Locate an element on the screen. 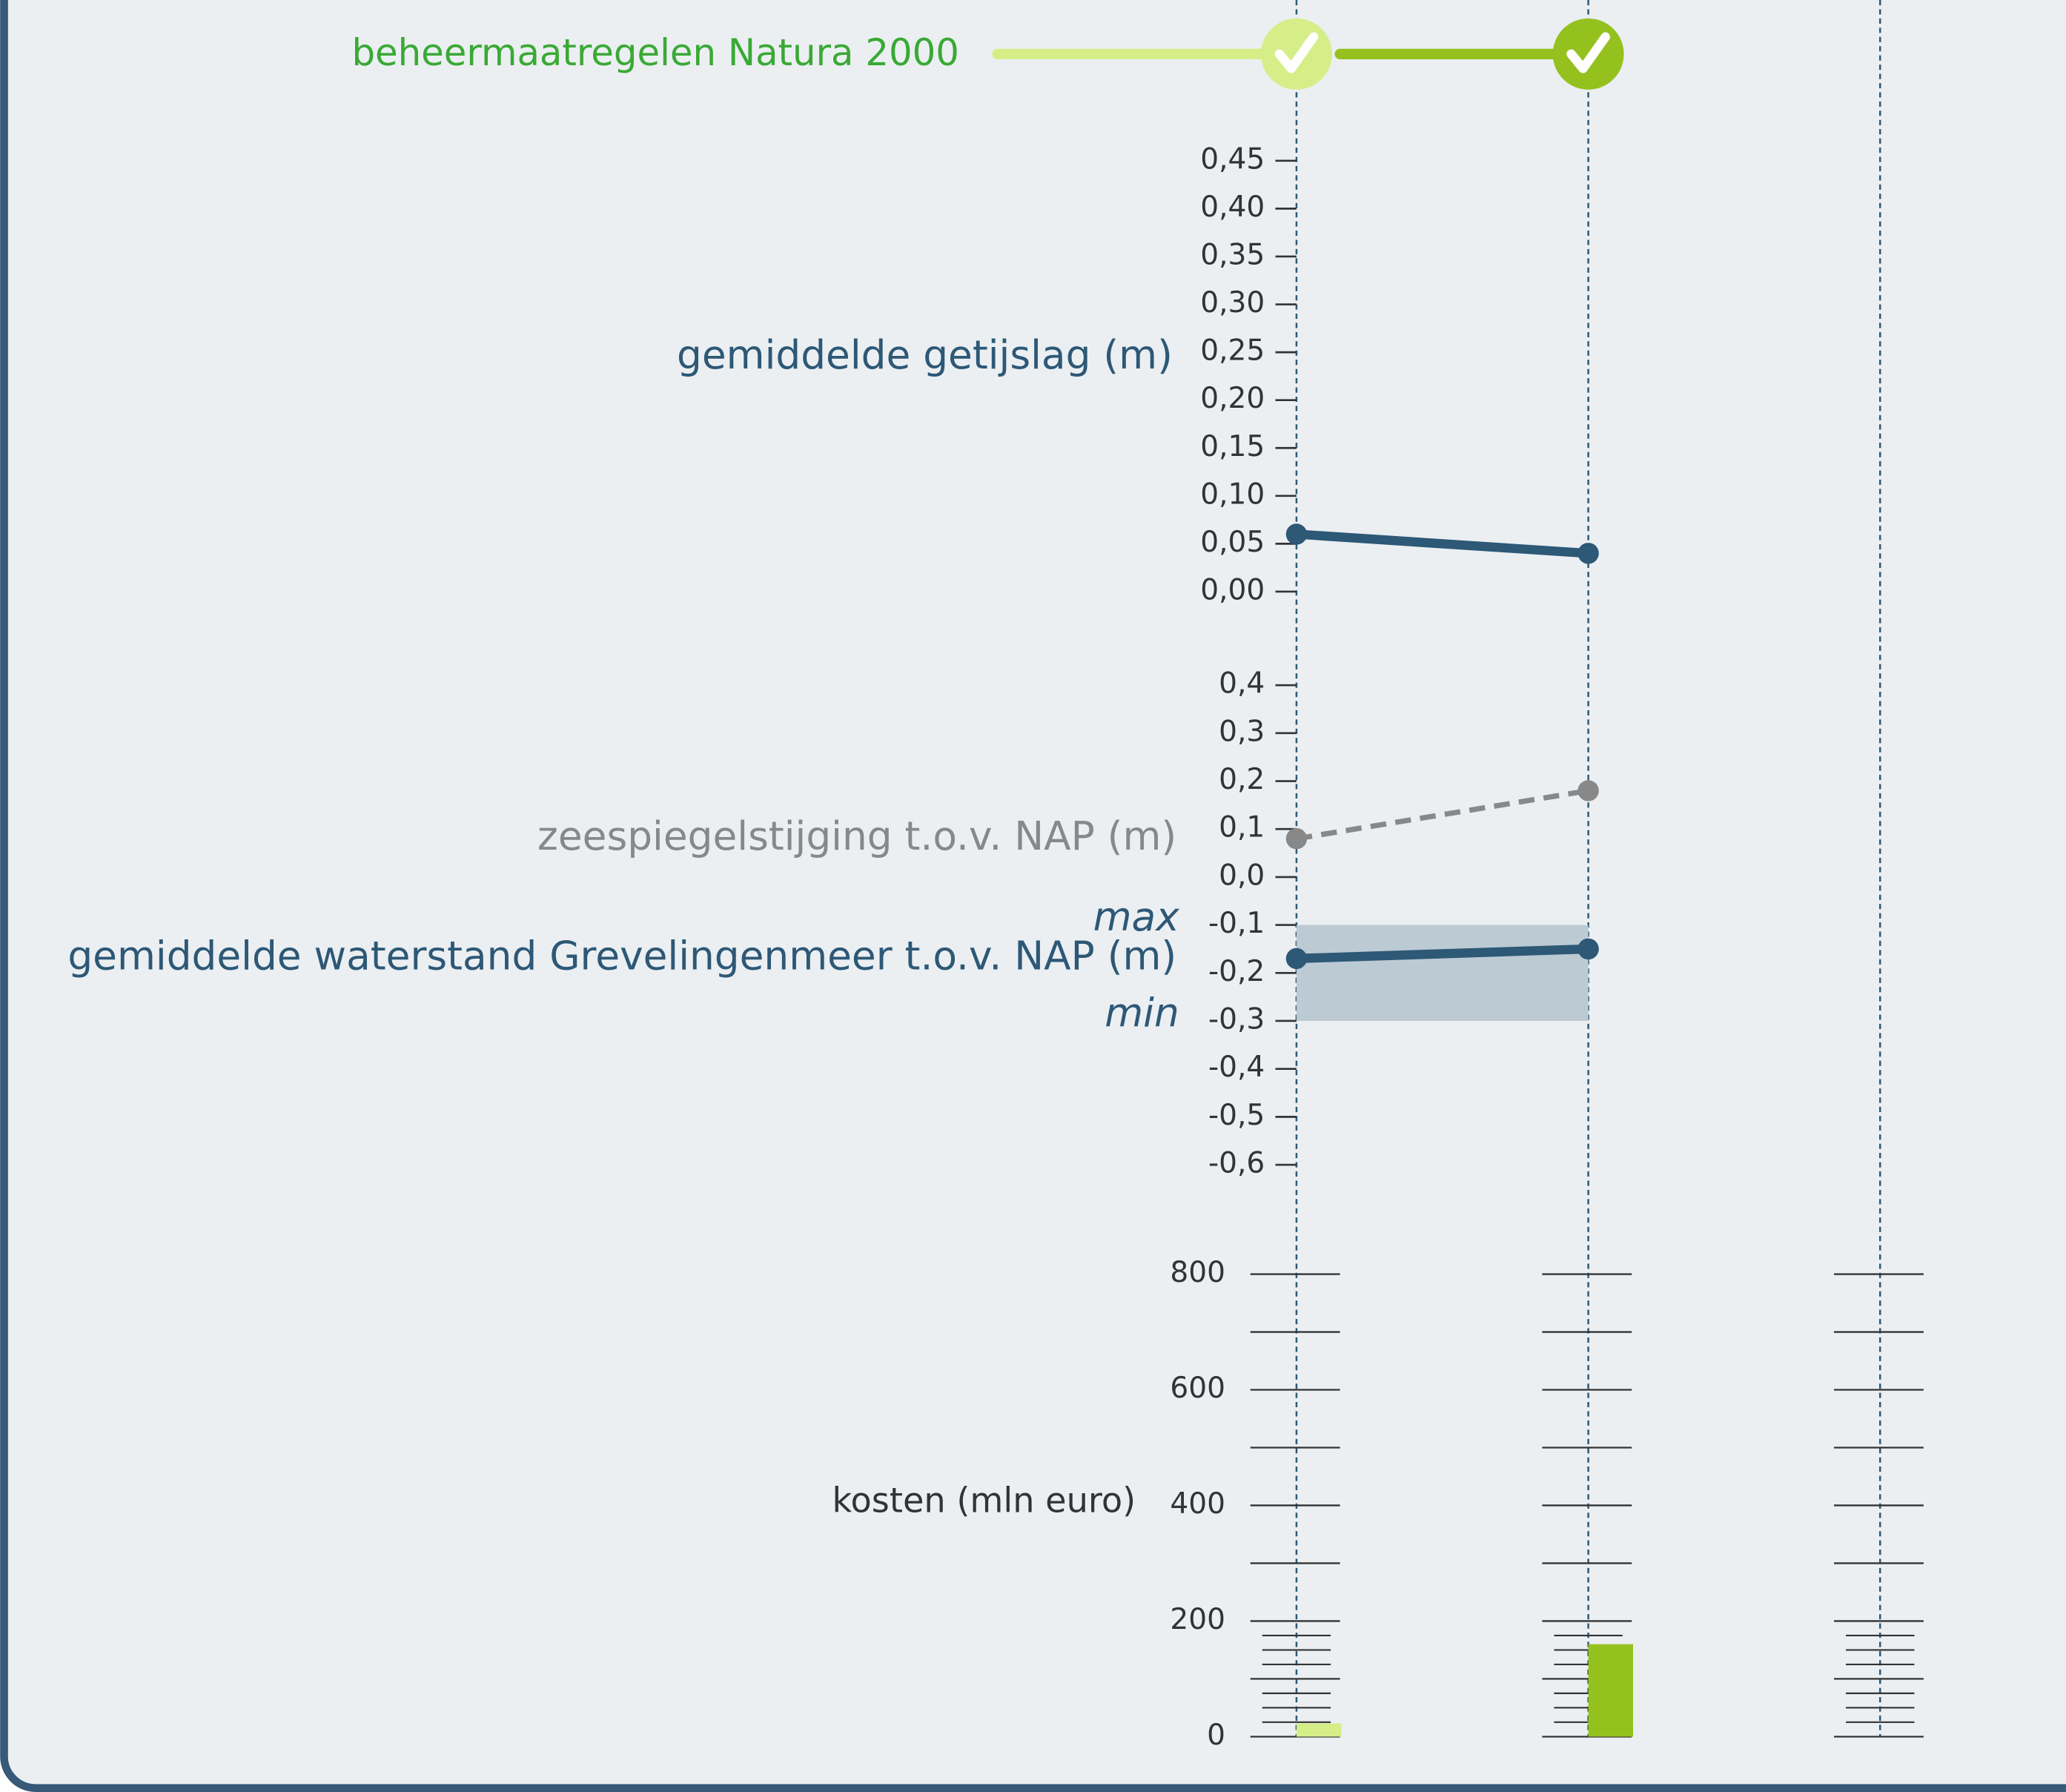 The height and width of the screenshot is (1792, 2066). y-tick-label: -0,1 is located at coordinates (1236, 923).